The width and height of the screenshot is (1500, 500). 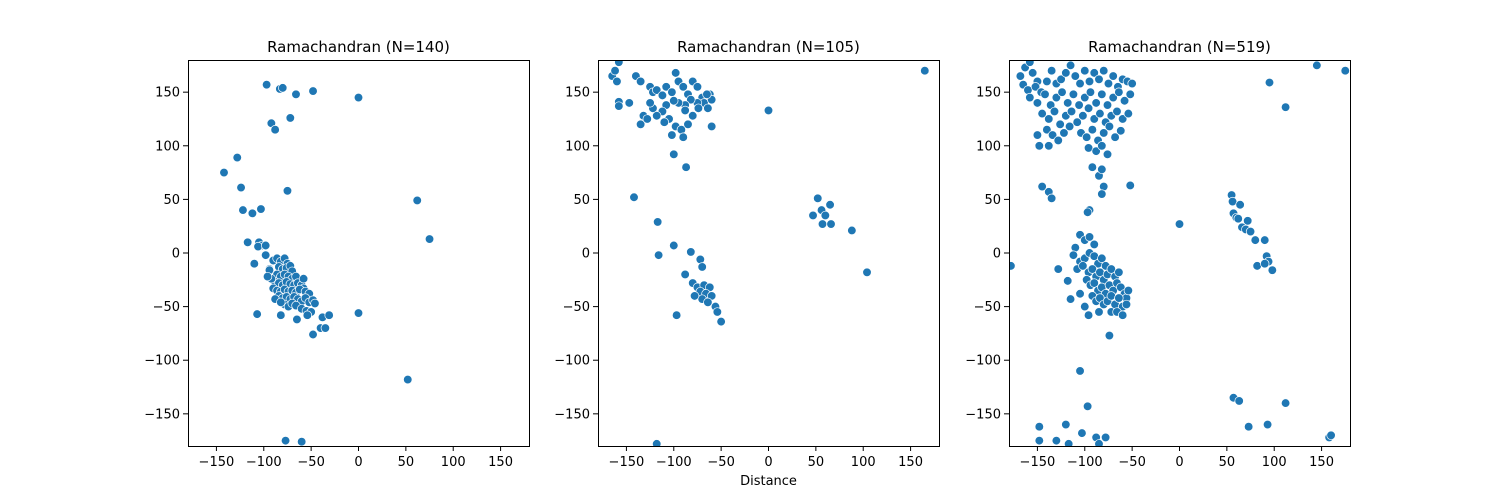 What do you see at coordinates (720, 462) in the screenshot?
I see `x-tick-label: −50` at bounding box center [720, 462].